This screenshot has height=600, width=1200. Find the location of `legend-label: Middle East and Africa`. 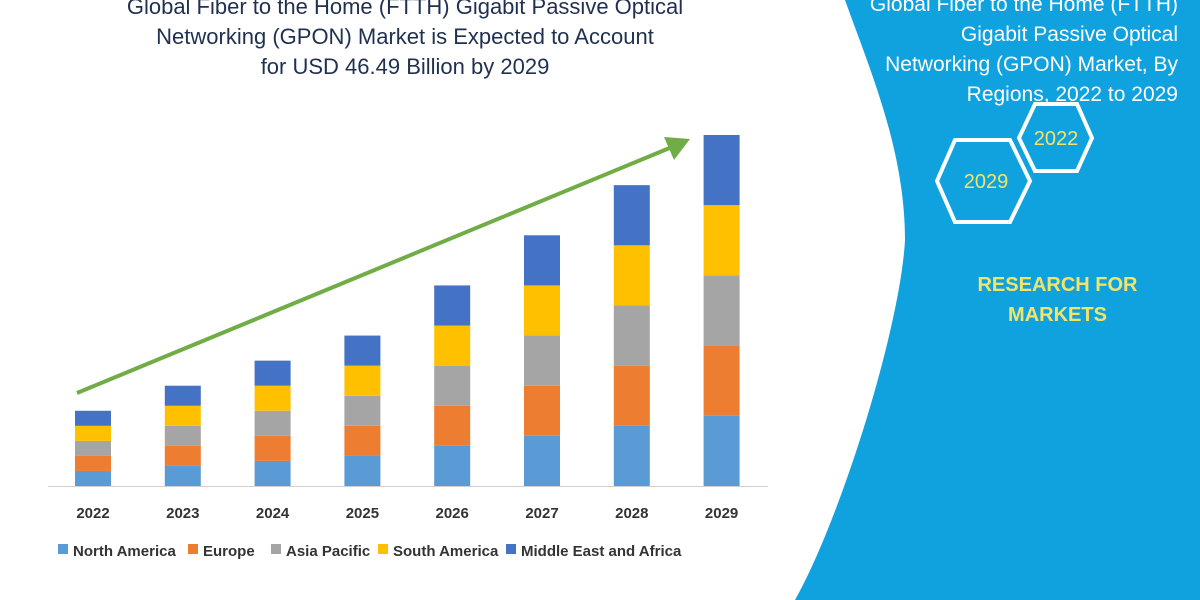

legend-label: Middle East and Africa is located at coordinates (601, 551).